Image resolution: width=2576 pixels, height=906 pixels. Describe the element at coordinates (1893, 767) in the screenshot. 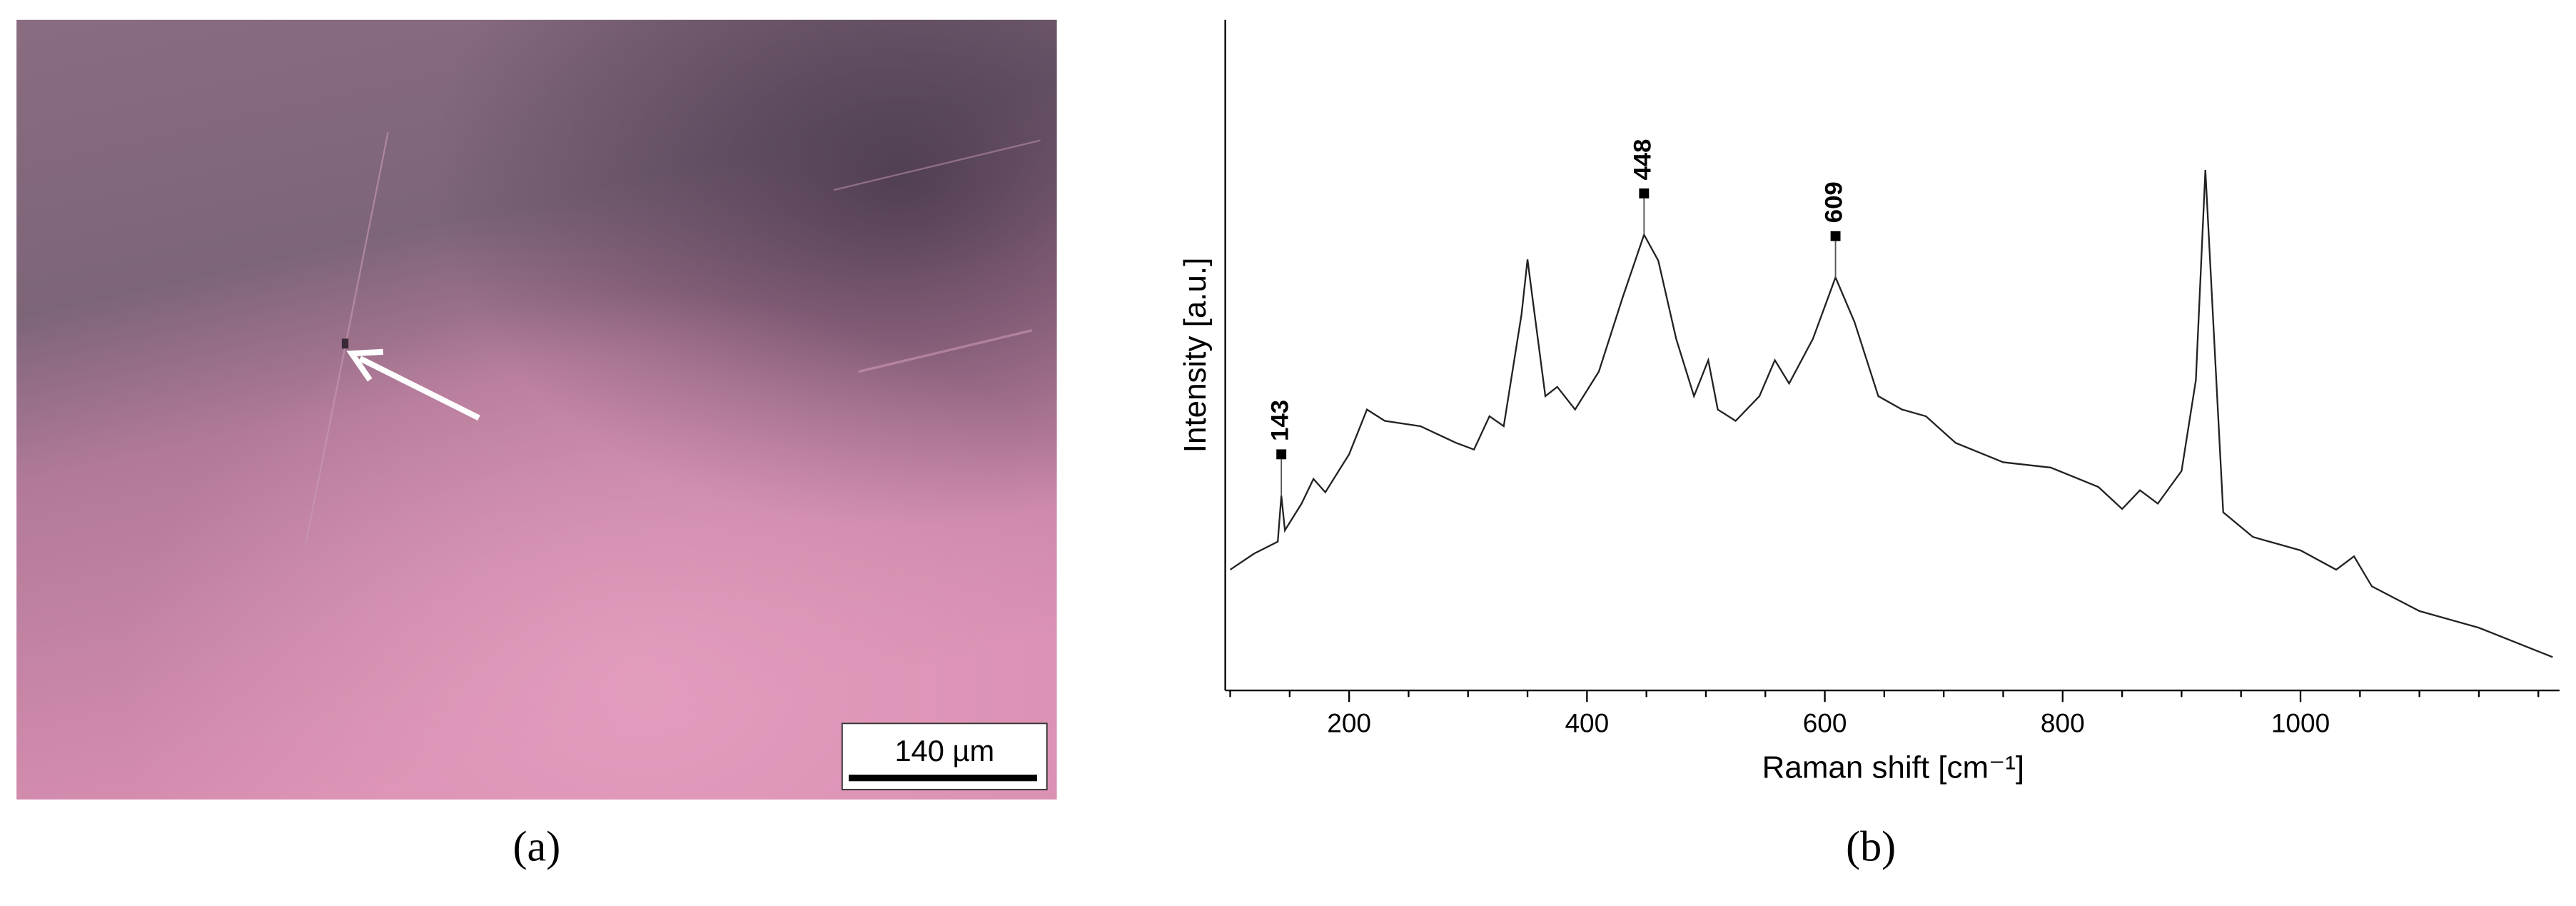

I see `x-axis-label: Raman shift [cm⁻¹]` at that location.